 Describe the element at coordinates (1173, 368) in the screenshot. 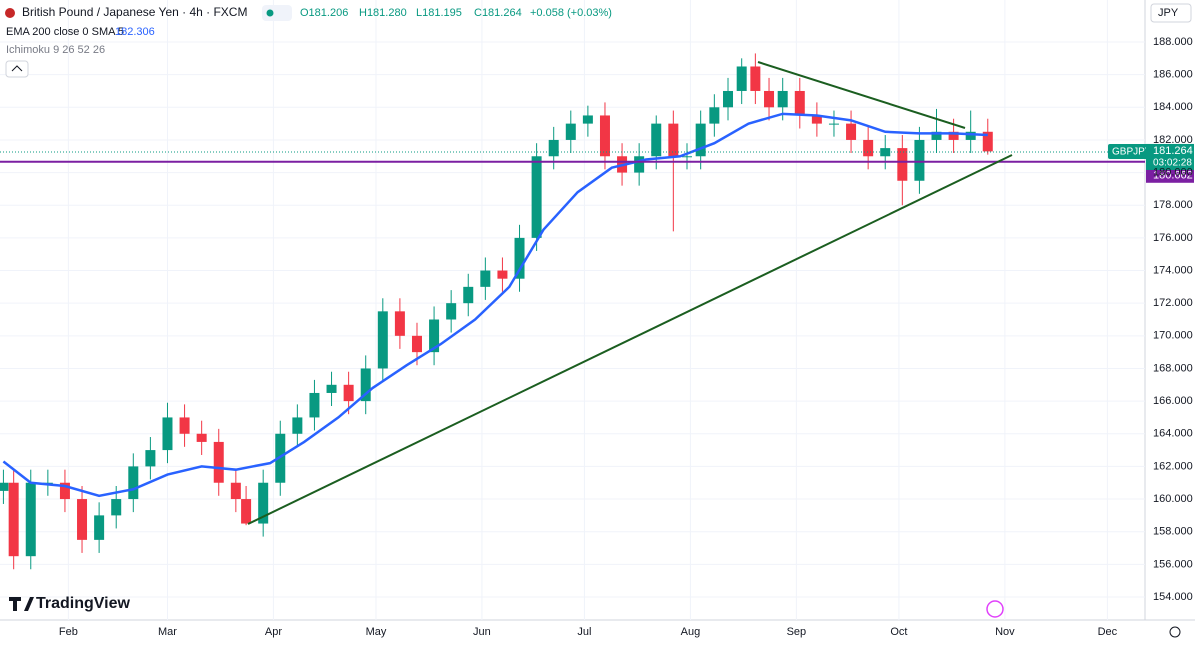

I see `y-tick-label: 168.000` at that location.